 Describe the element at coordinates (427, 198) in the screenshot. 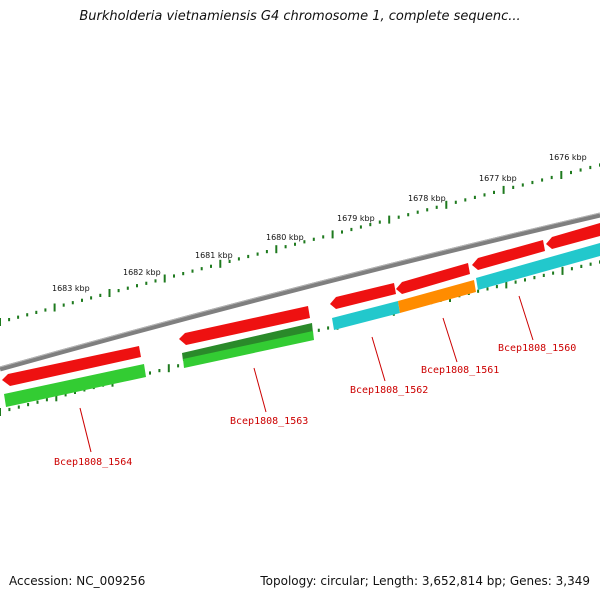

I see `scale-label-1678: 1678 kbp` at that location.